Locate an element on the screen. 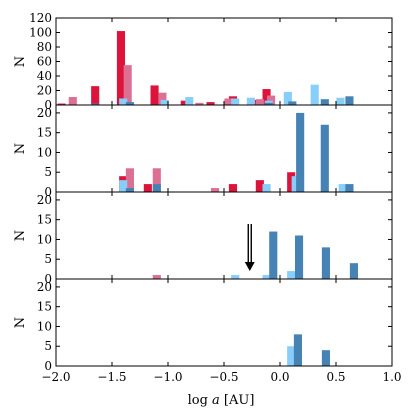 This screenshot has height=415, width=416. arrow-marker is located at coordinates (249, 247).